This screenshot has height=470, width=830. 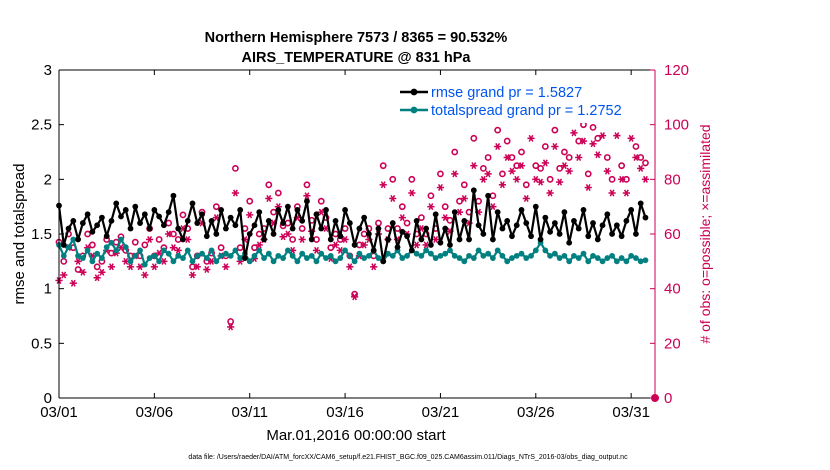 I want to click on y-tick-label-left: 1, so click(x=48, y=289).